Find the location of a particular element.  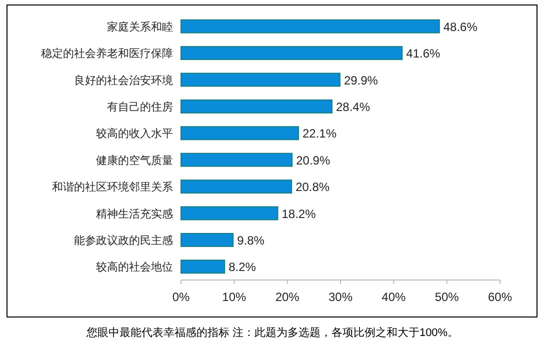

x-tick-label: 20% is located at coordinates (287, 297).